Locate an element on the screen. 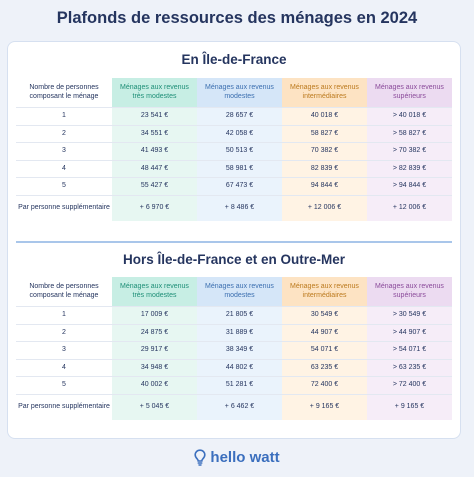  very-modest-cell: 29 917 € is located at coordinates (154, 350).